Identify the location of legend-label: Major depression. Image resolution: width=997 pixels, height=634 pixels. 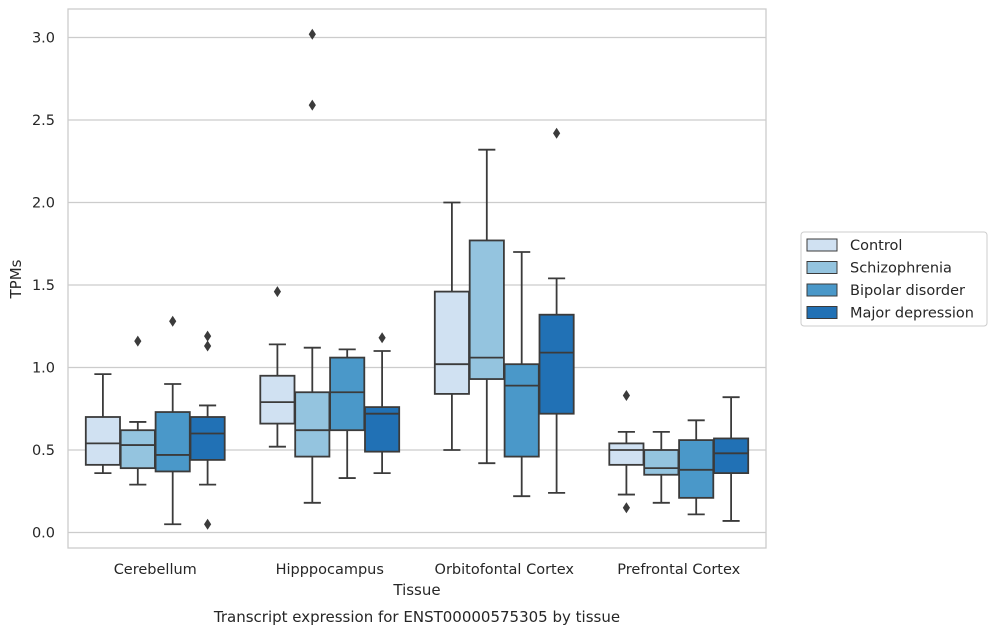
(912, 314).